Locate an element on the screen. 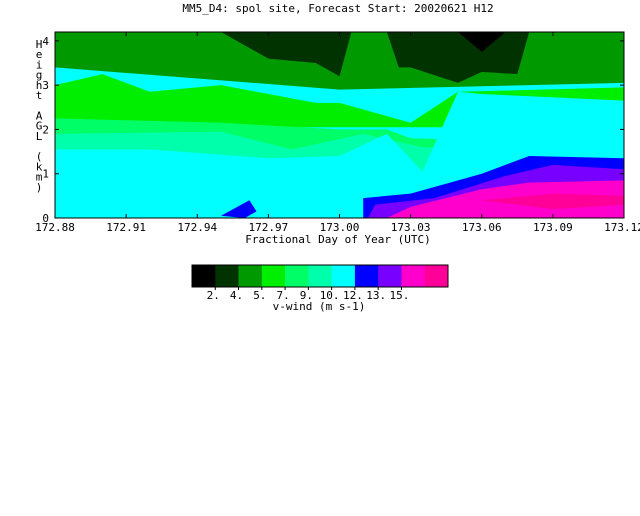  y-tick-label: 3 is located at coordinates (45, 85).